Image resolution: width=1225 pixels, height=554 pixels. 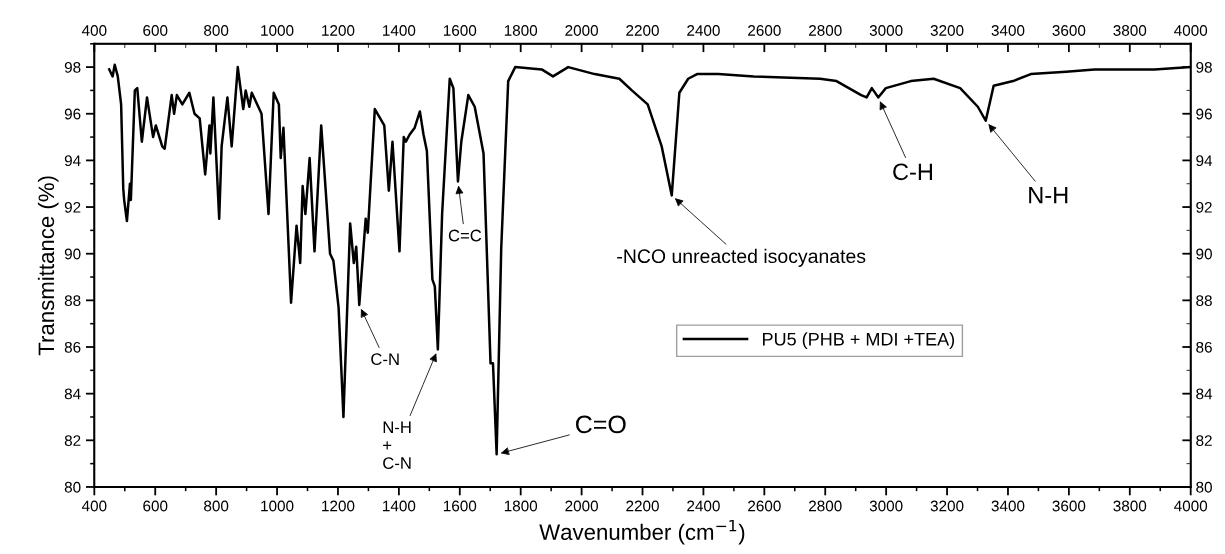 What do you see at coordinates (1130, 506) in the screenshot?
I see `x2-tick-label: 3800` at bounding box center [1130, 506].